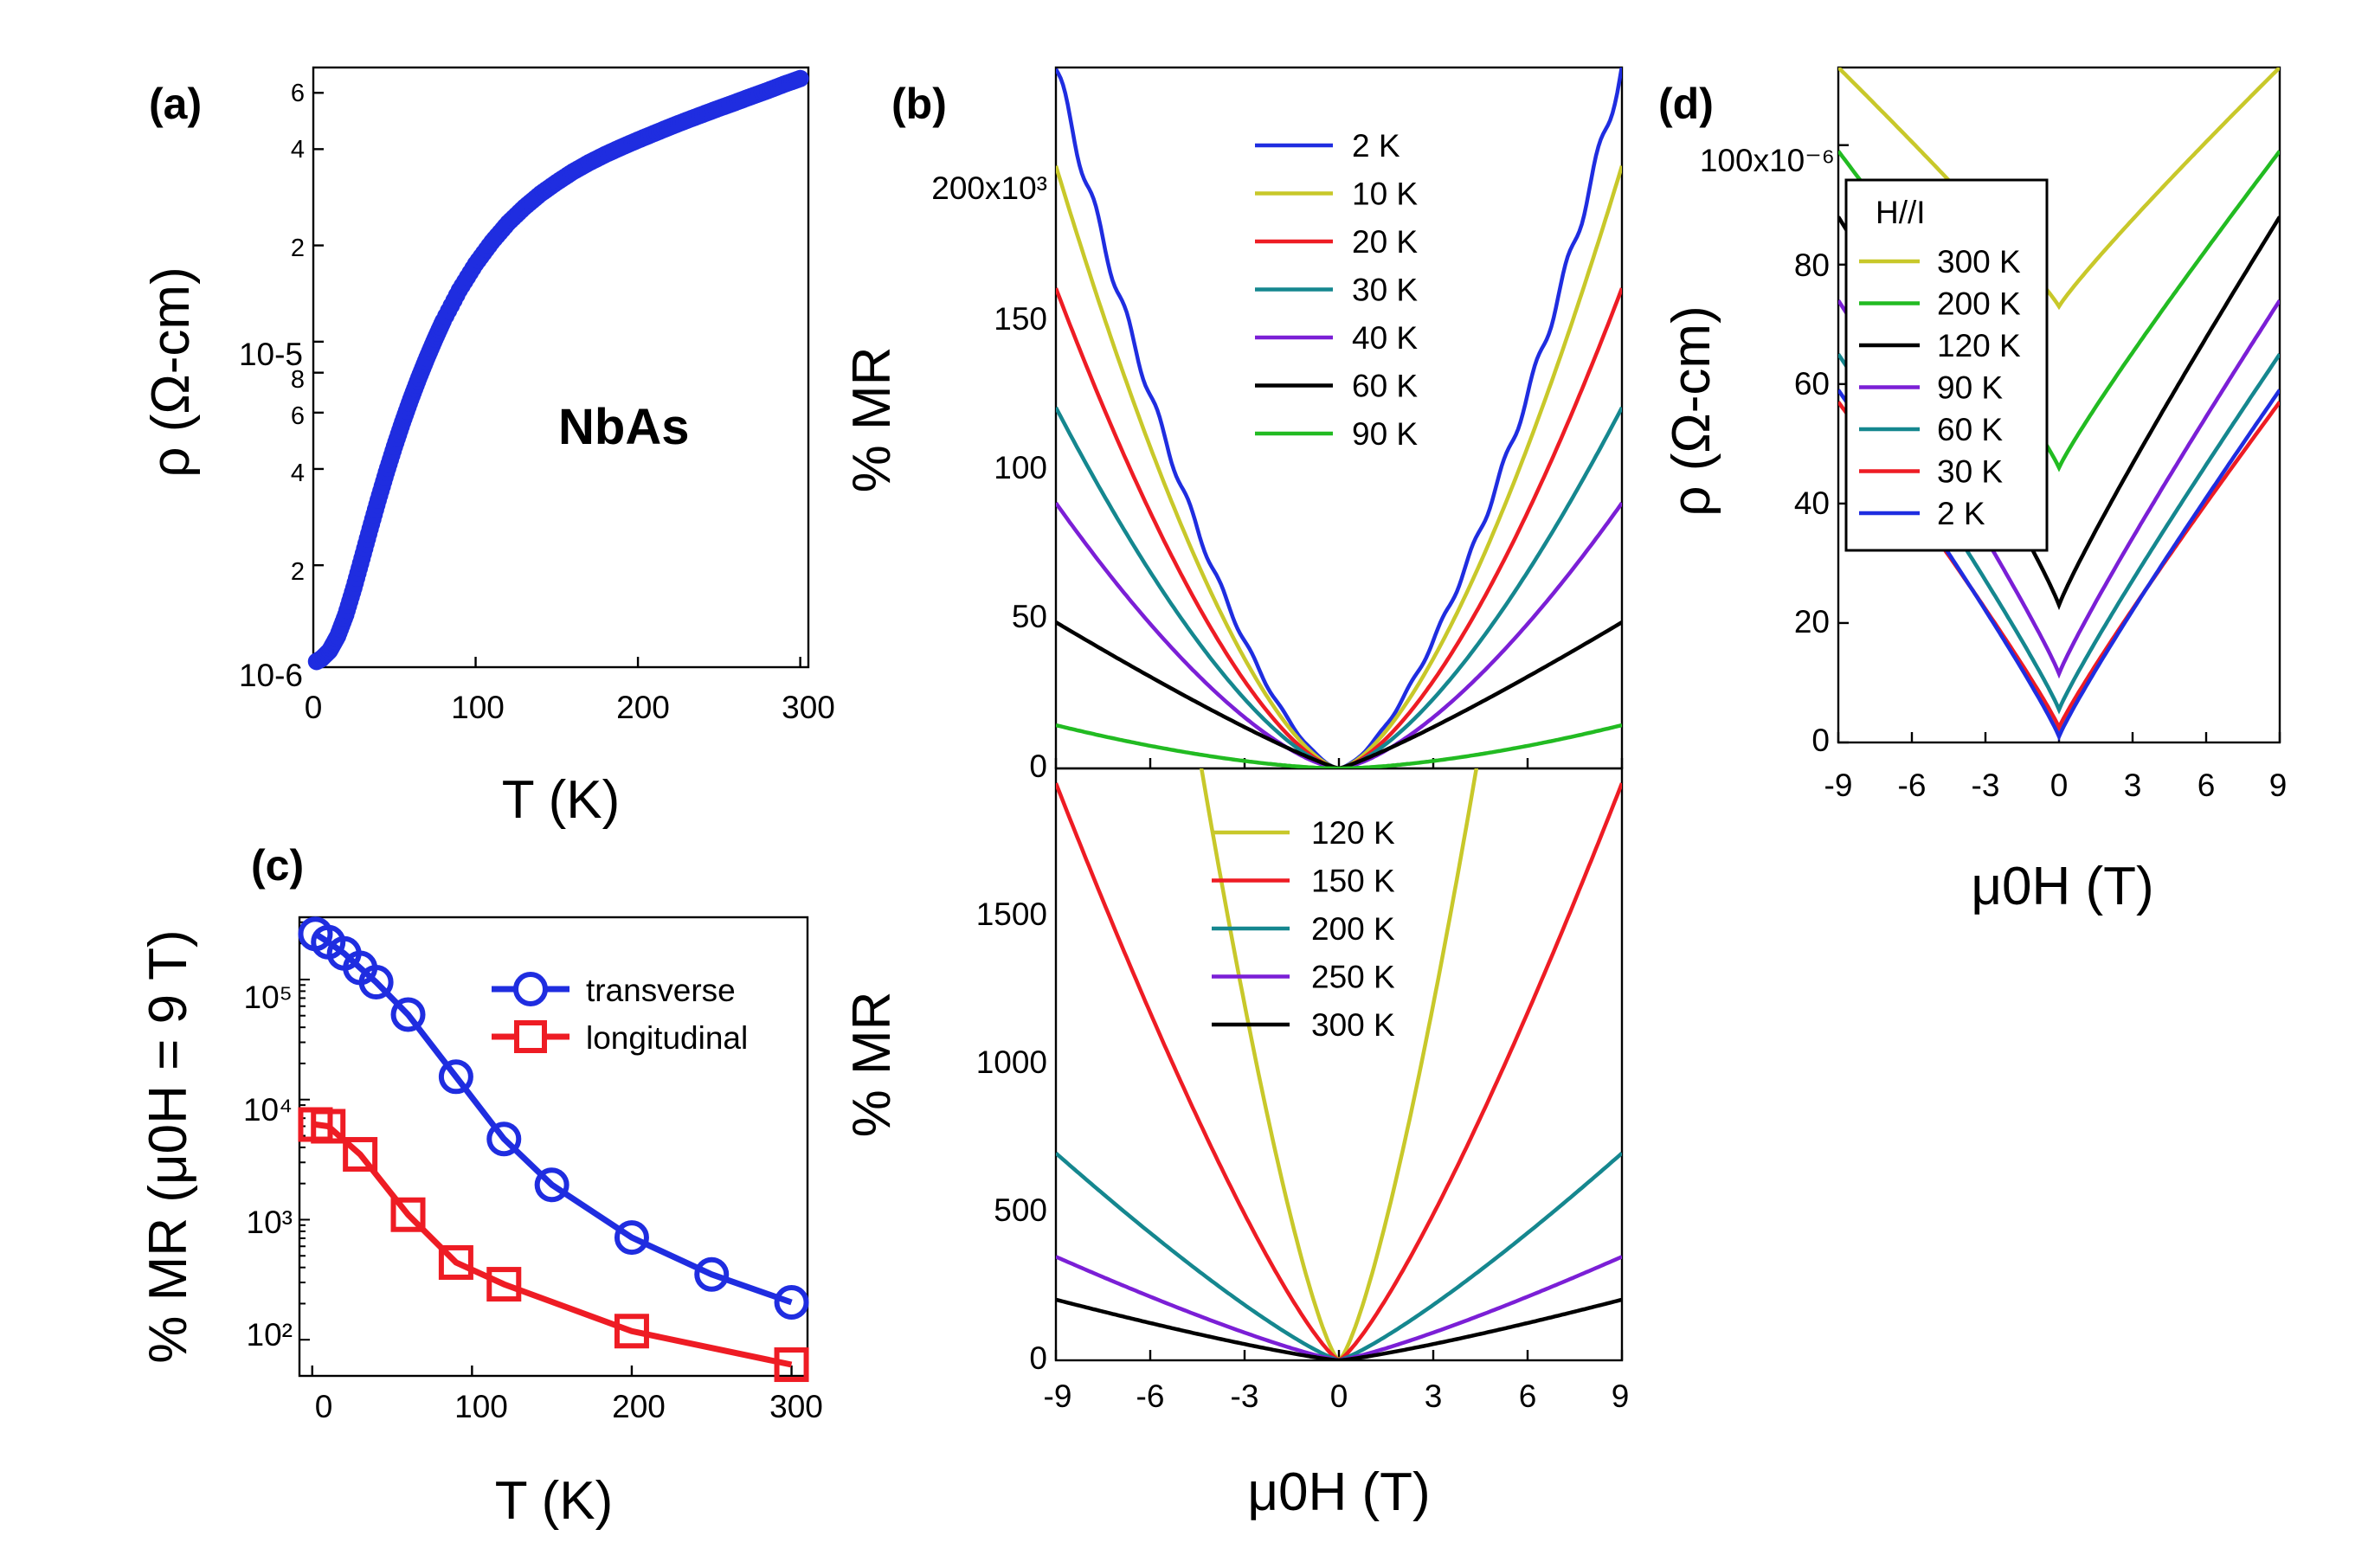  I want to click on legend-title: H//I, so click(1901, 212).